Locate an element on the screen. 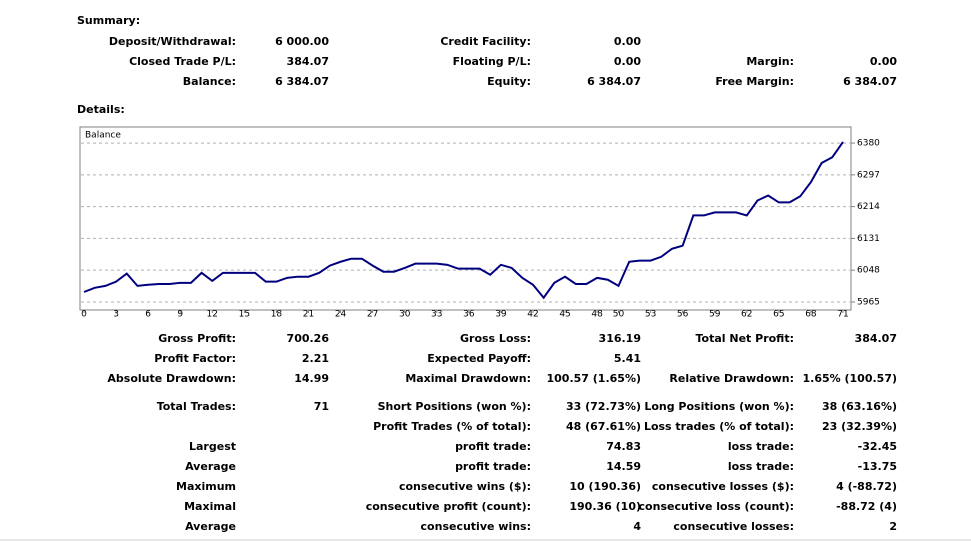 The width and height of the screenshot is (971, 543). field-value: 10 (190.36) is located at coordinates (605, 486).